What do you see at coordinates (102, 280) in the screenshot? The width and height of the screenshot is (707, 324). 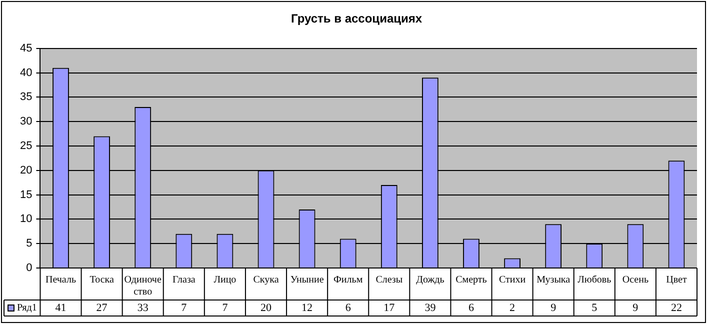 I see `x-tick-label: Тоска` at bounding box center [102, 280].